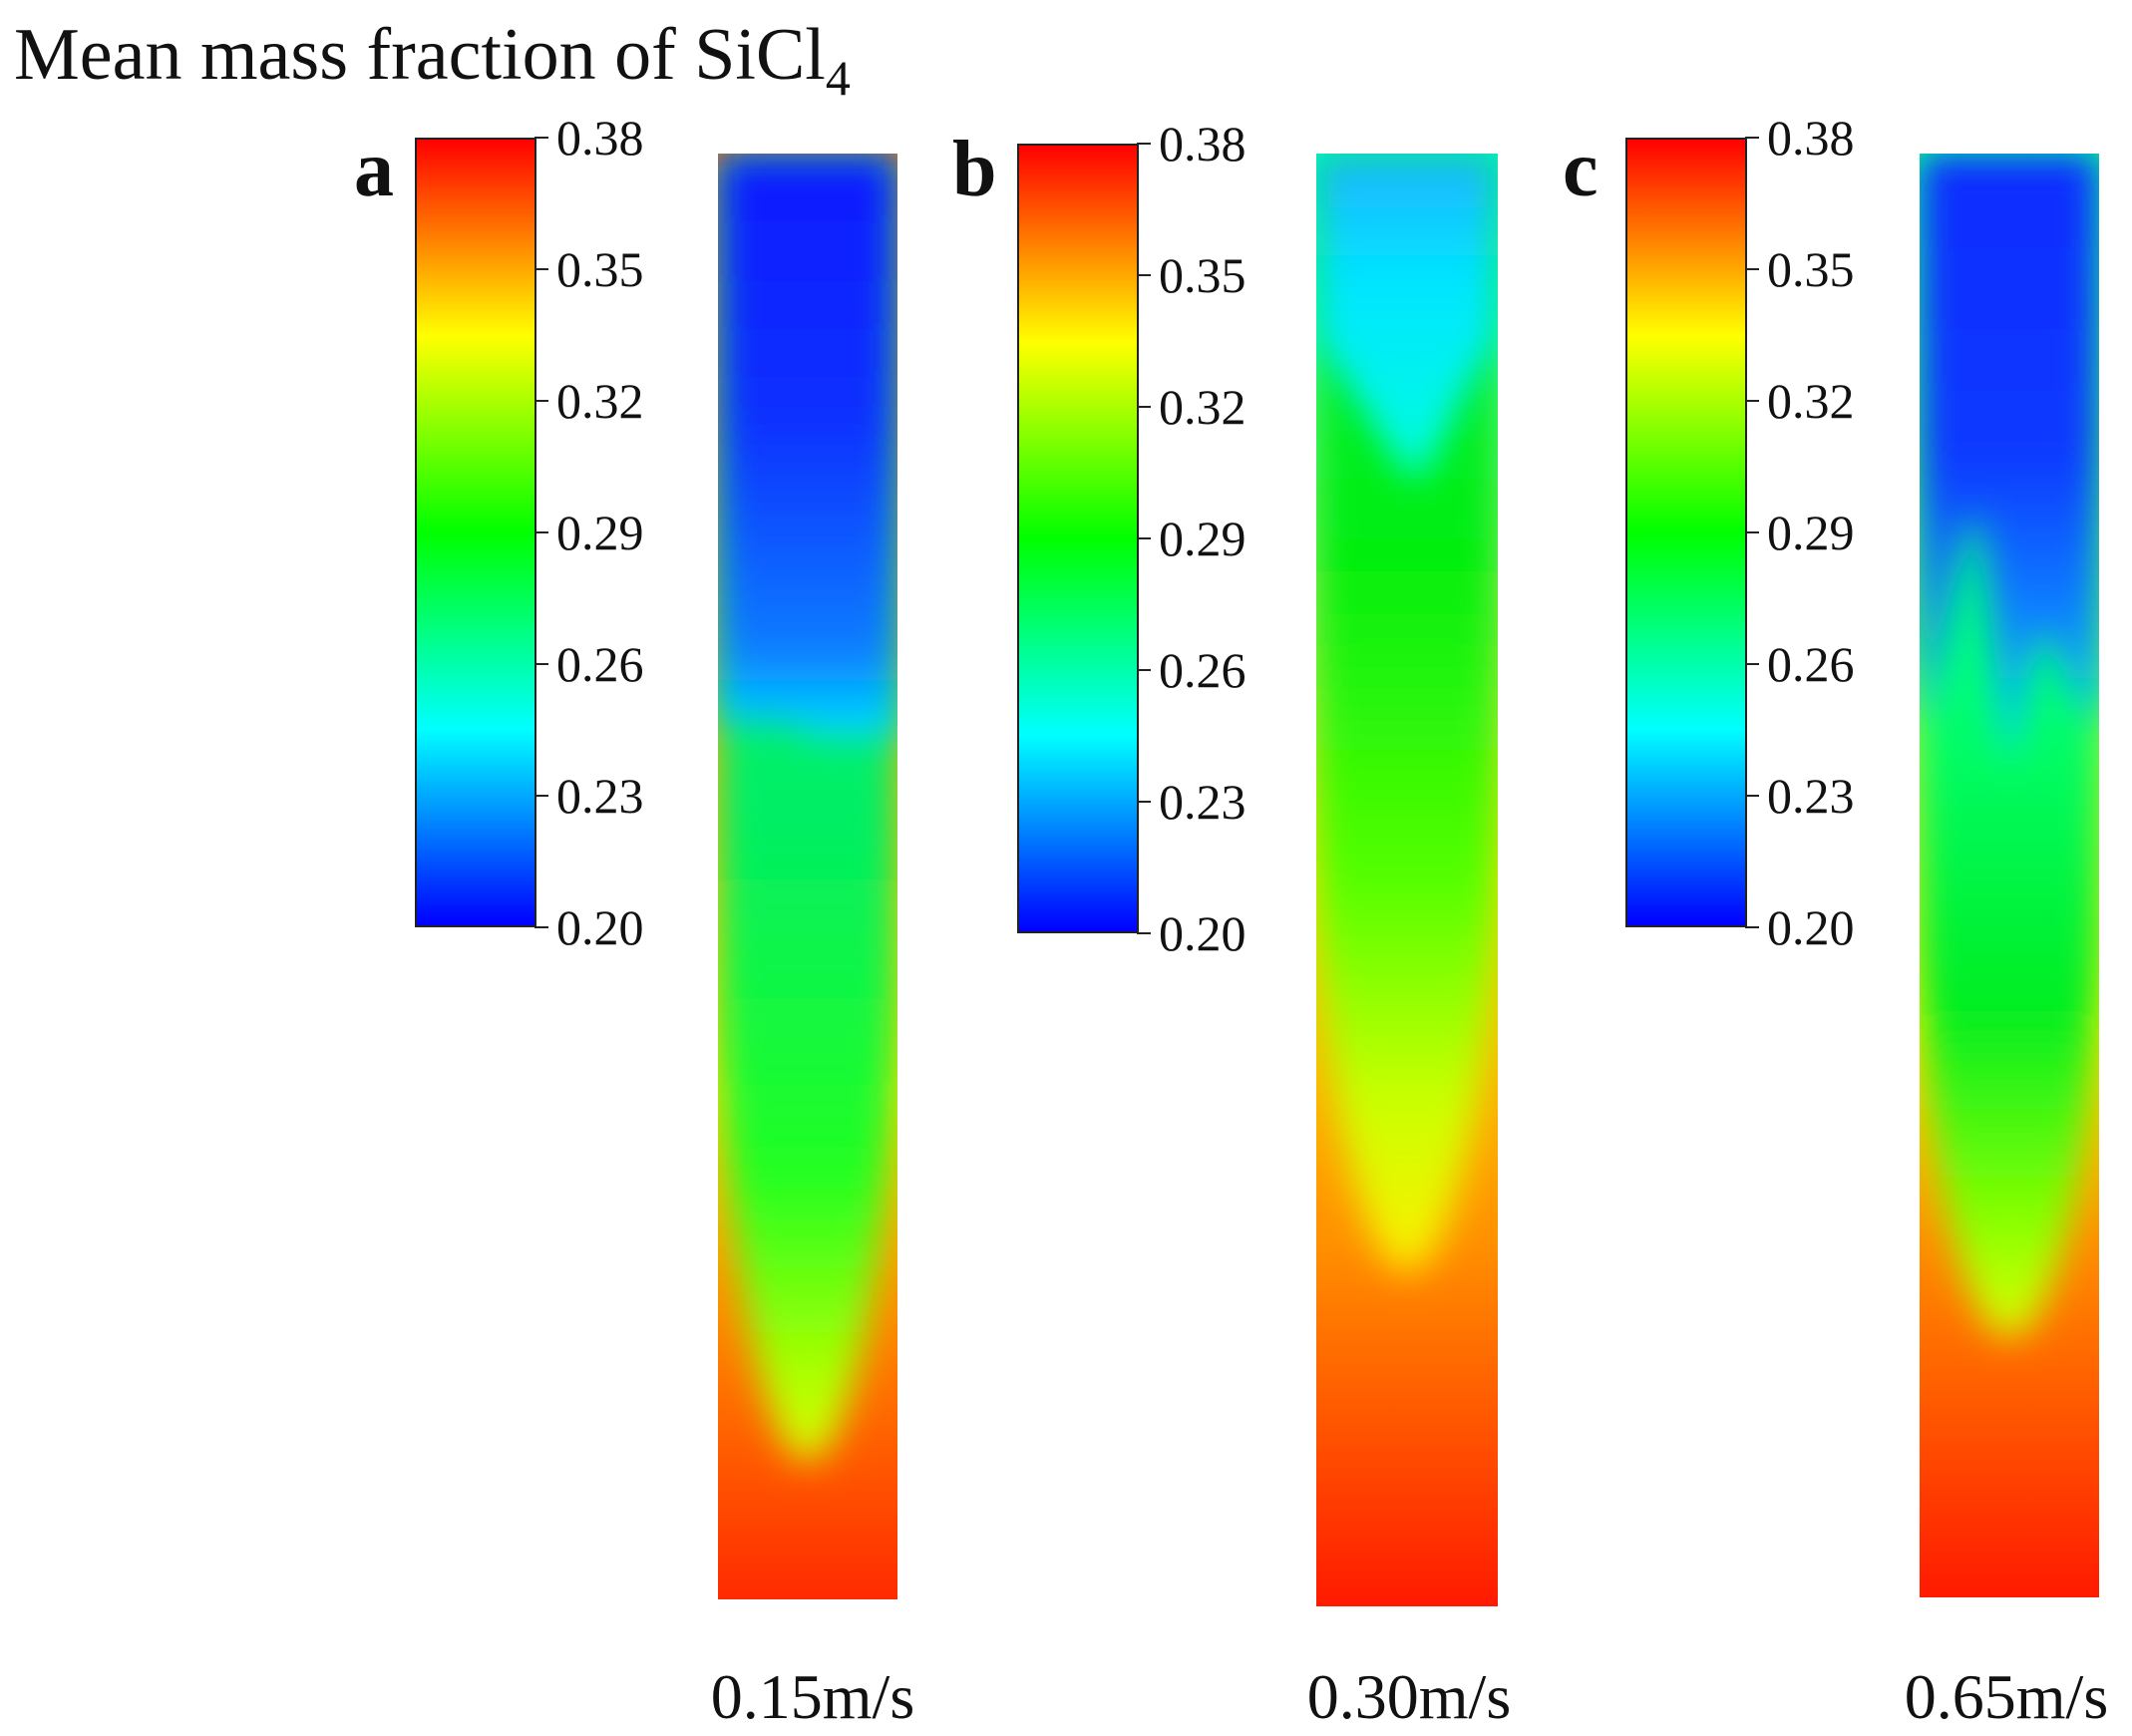  What do you see at coordinates (2006, 1696) in the screenshot?
I see `panel-c-velocity-label: 0.65m/s` at bounding box center [2006, 1696].